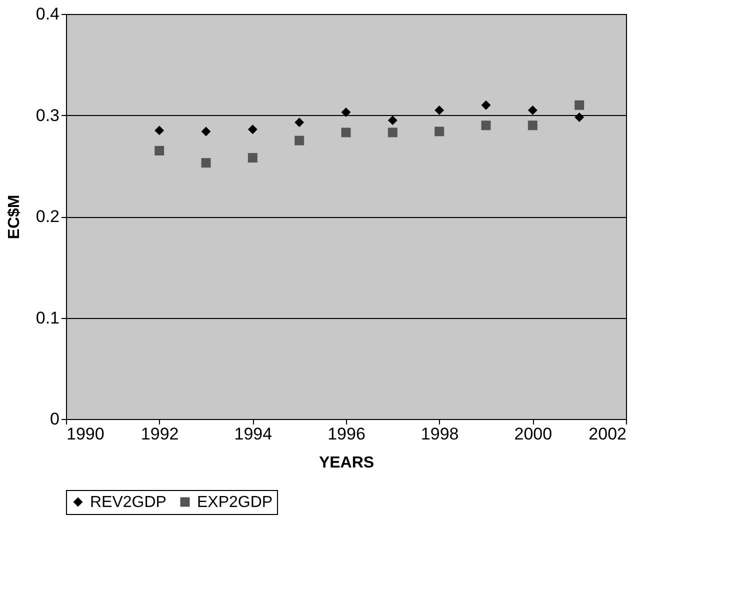 Image resolution: width=735 pixels, height=606 pixels. I want to click on y-tick-label: 0.2, so click(48, 216).